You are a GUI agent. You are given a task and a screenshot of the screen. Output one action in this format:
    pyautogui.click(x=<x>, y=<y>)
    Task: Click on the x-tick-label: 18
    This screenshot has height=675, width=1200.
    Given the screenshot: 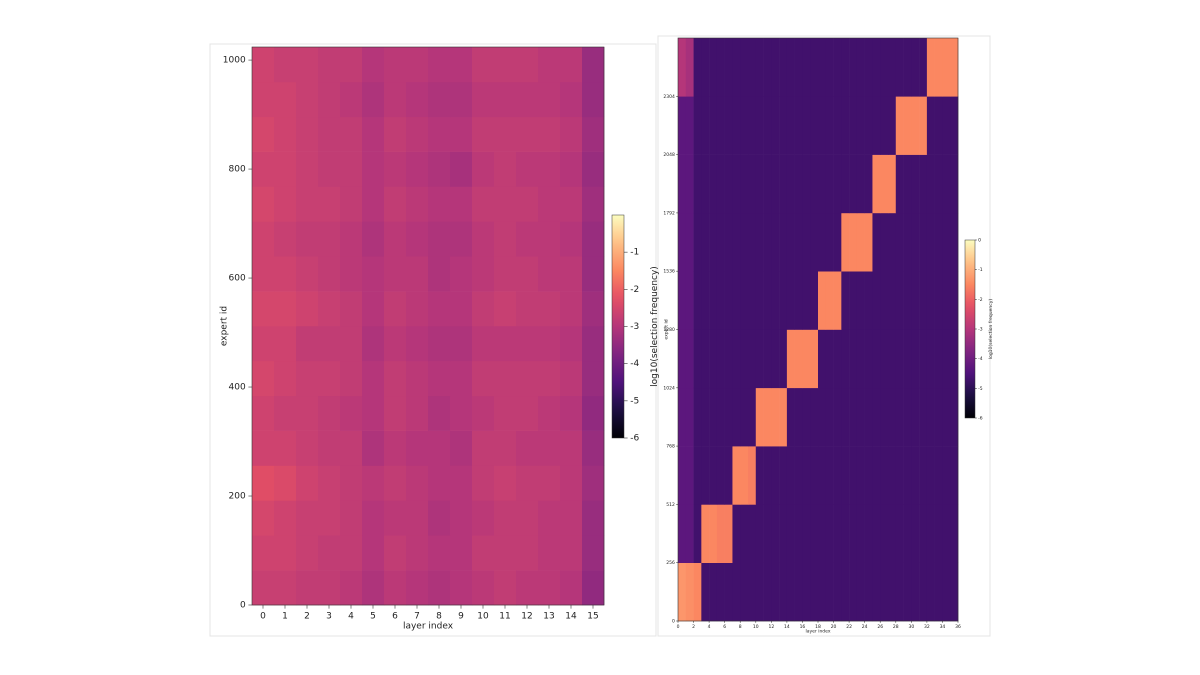 What is the action you would take?
    pyautogui.click(x=818, y=627)
    